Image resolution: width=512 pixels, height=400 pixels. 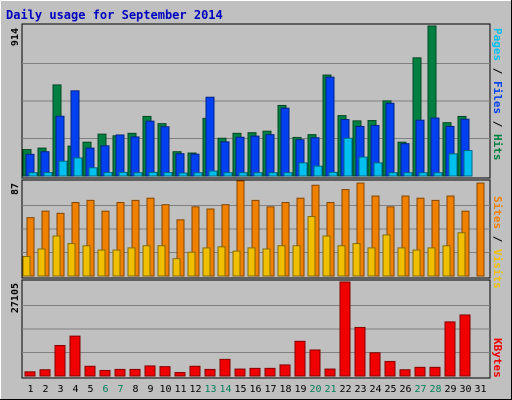 What do you see at coordinates (210, 389) in the screenshot?
I see `x-tick-label: 13` at bounding box center [210, 389].